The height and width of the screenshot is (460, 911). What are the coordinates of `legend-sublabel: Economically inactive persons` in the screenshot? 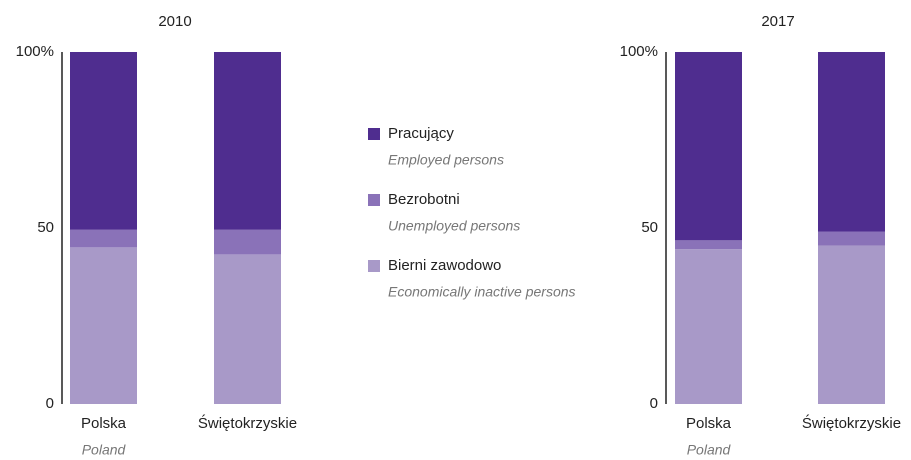 It's located at (482, 292).